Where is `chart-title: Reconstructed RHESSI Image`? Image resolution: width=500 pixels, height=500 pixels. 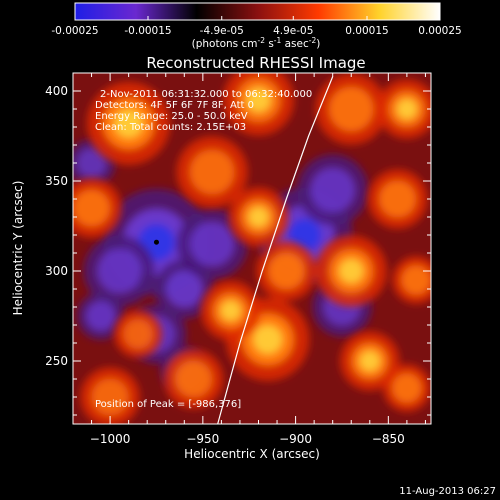 chart-title: Reconstructed RHESSI Image is located at coordinates (255, 63).